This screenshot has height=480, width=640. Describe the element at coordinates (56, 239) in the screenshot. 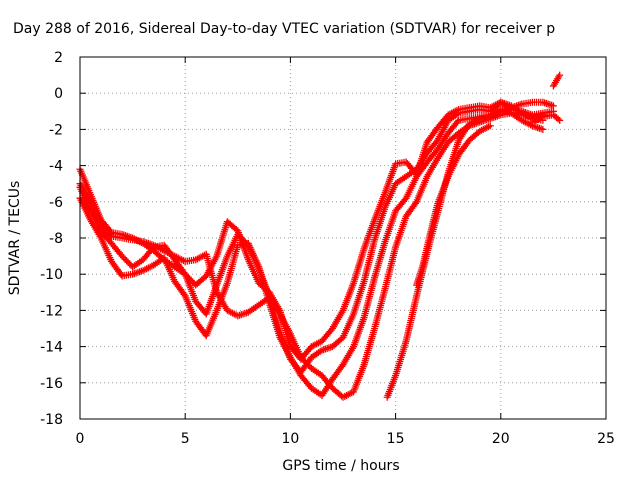

I see `y-tick-label: -8` at that location.